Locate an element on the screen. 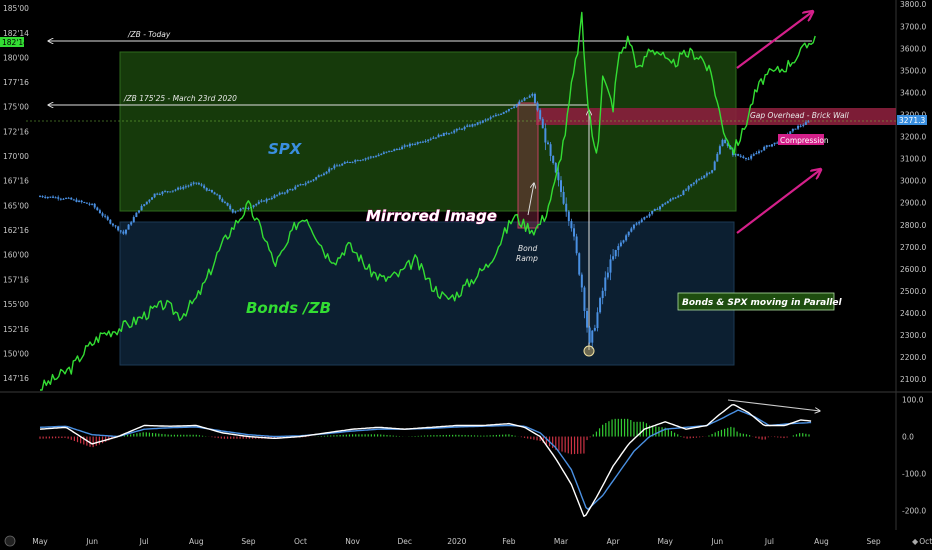 This screenshot has width=932, height=550. left-tick-label: 170'00 is located at coordinates (16, 156).